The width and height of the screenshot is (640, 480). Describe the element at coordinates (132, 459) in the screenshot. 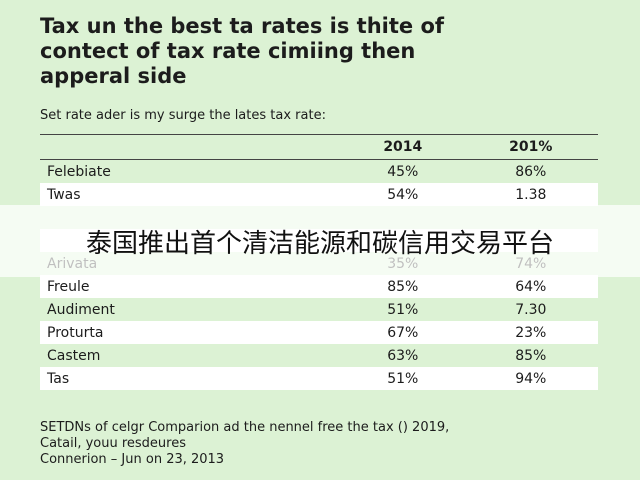

I see `footer-line: Connerion – Jun on 23, 2013` at that location.